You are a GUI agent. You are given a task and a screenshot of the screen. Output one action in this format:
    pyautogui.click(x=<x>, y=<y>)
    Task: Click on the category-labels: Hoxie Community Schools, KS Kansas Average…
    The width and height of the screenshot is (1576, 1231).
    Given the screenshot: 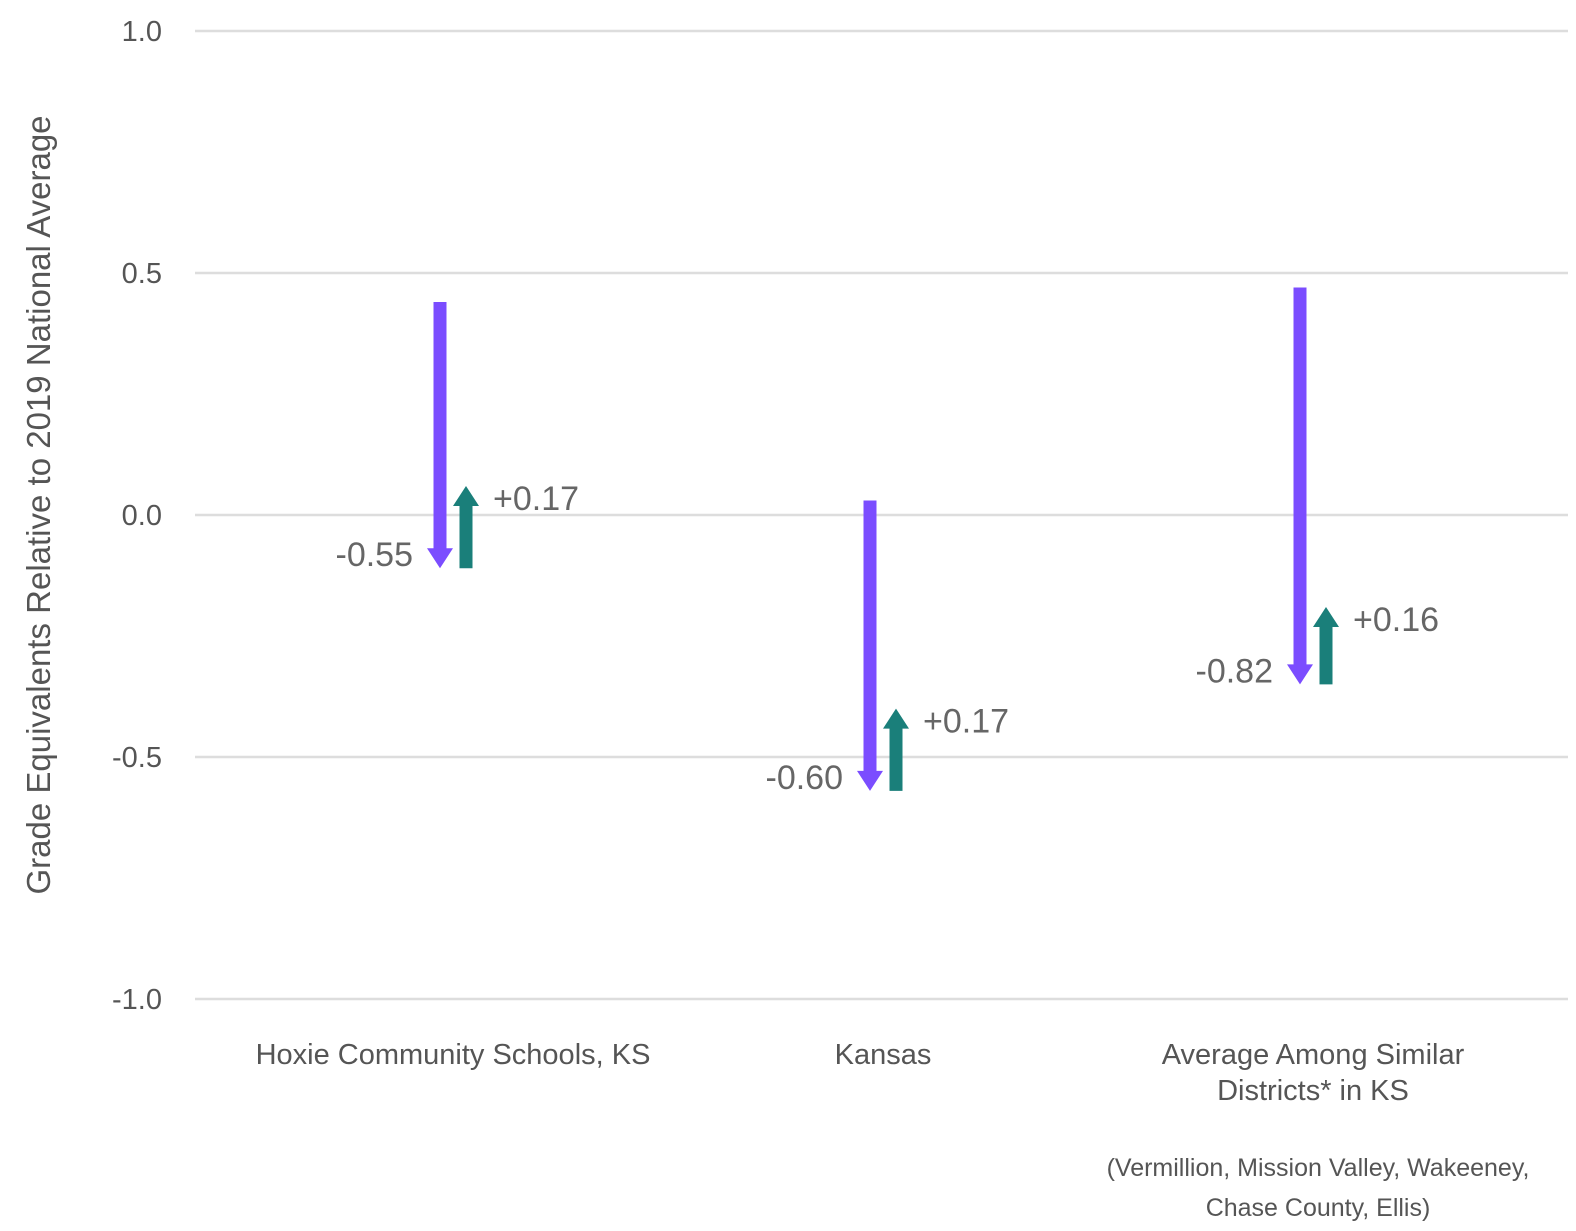 What is the action you would take?
    pyautogui.click(x=893, y=1130)
    